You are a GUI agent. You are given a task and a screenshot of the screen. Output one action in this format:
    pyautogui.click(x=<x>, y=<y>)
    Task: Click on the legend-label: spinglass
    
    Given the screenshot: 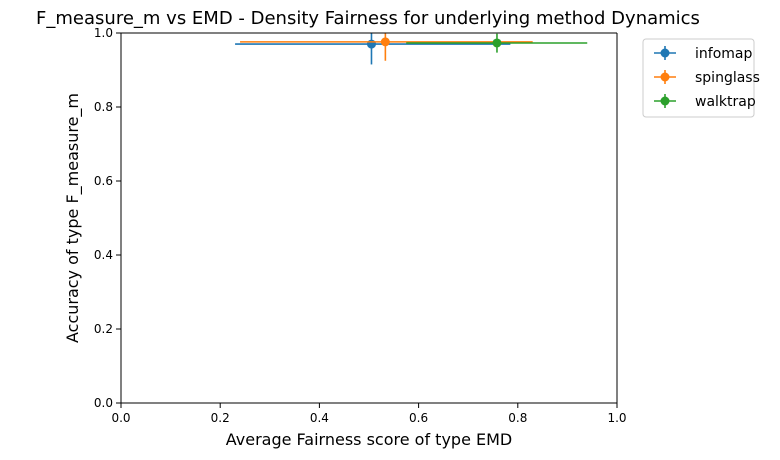 What is the action you would take?
    pyautogui.click(x=727, y=78)
    